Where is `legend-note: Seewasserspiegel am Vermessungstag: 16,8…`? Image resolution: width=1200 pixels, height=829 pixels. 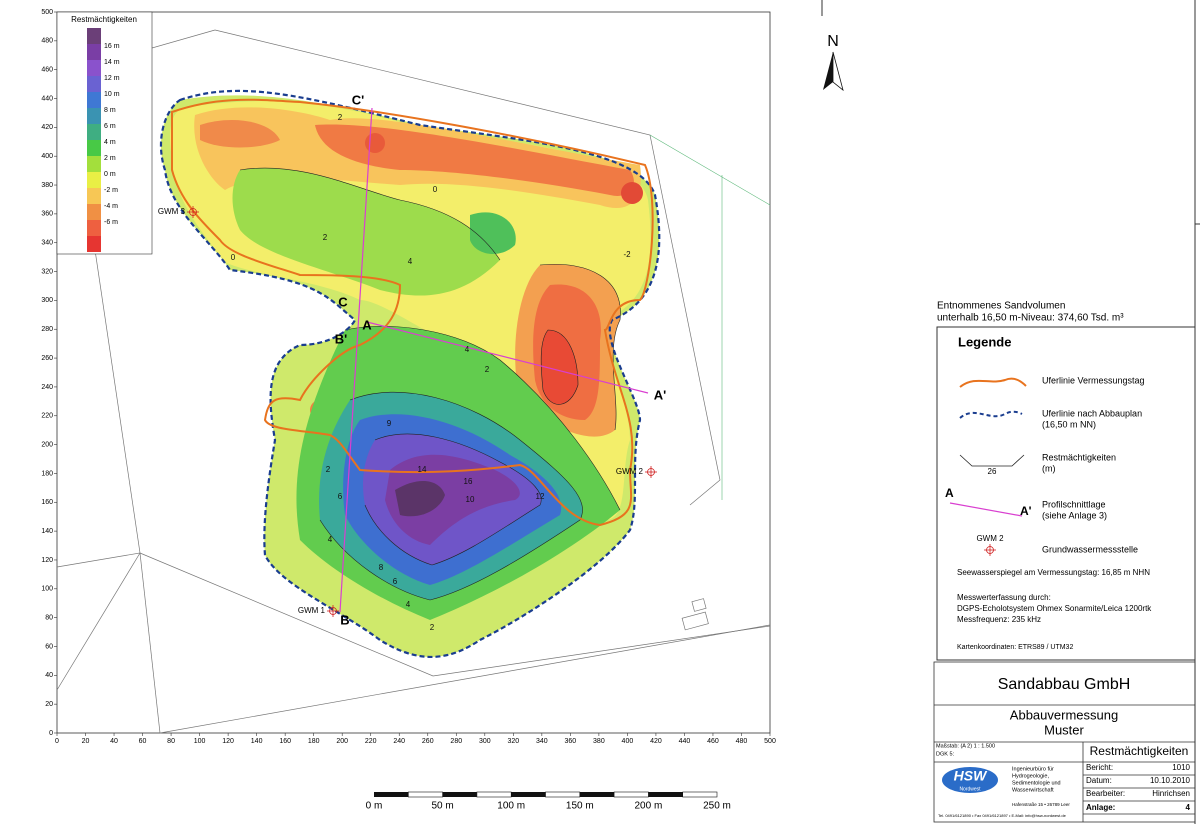 legend-note: Seewasserspiegel am Vermessungstag: 16,8… is located at coordinates (1053, 572).